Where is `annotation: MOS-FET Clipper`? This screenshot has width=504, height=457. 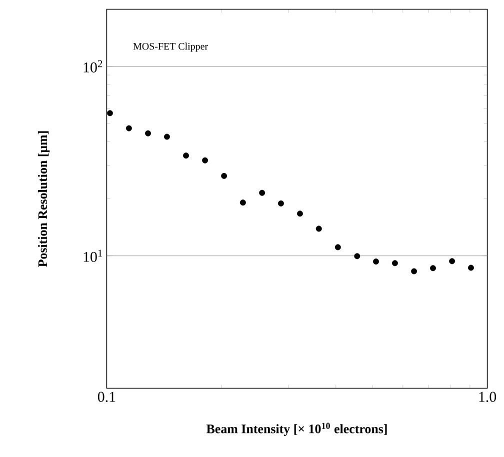
annotation: MOS-FET Clipper is located at coordinates (170, 47).